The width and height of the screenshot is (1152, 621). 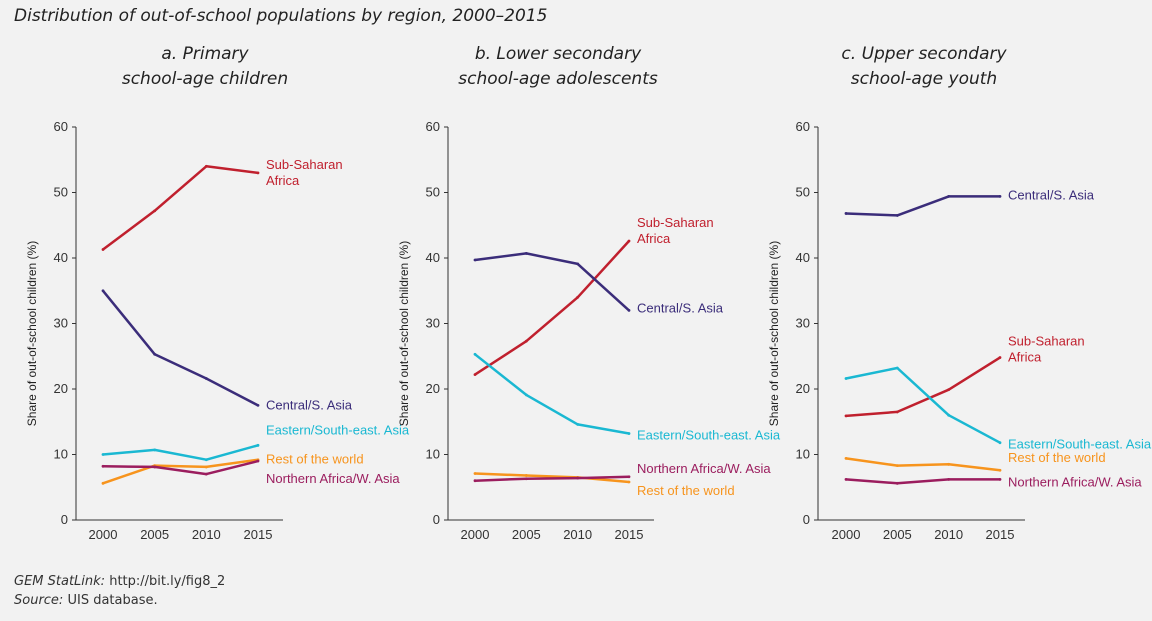 I want to click on series-label-c-esea: Eastern/South-east. Asia, so click(x=1080, y=444).